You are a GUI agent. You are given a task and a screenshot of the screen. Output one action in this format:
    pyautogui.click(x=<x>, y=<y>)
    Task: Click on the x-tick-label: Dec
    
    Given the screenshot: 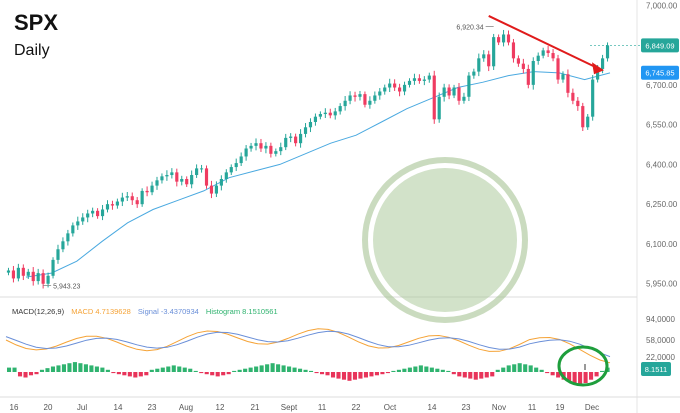 What is the action you would take?
    pyautogui.click(x=592, y=407)
    